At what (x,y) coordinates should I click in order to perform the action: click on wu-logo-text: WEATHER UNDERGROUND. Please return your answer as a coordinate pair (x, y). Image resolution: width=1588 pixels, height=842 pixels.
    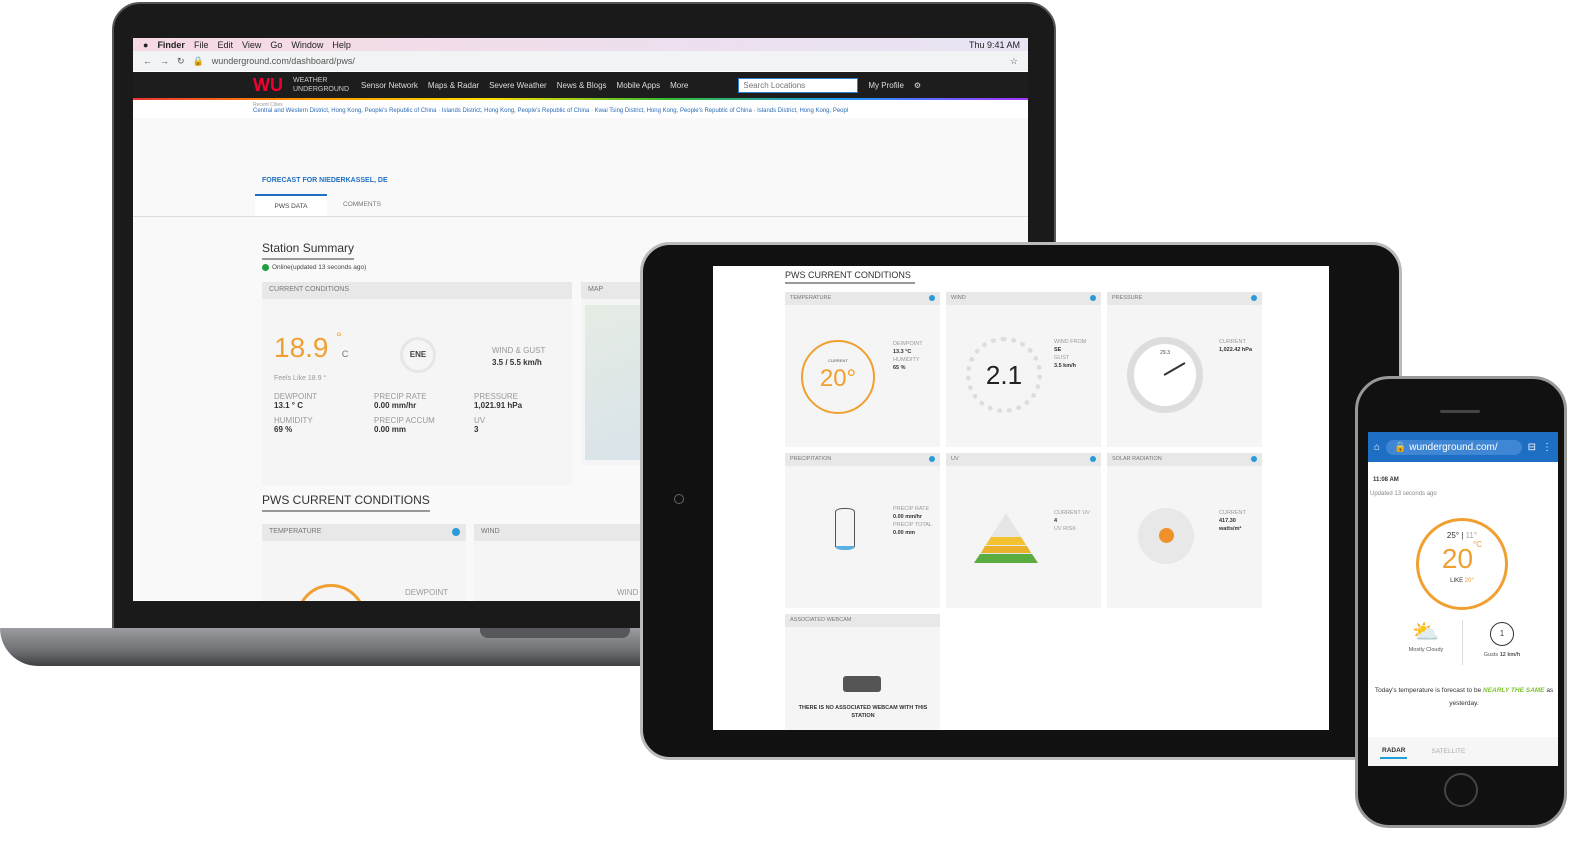
    Looking at the image, I should click on (321, 85).